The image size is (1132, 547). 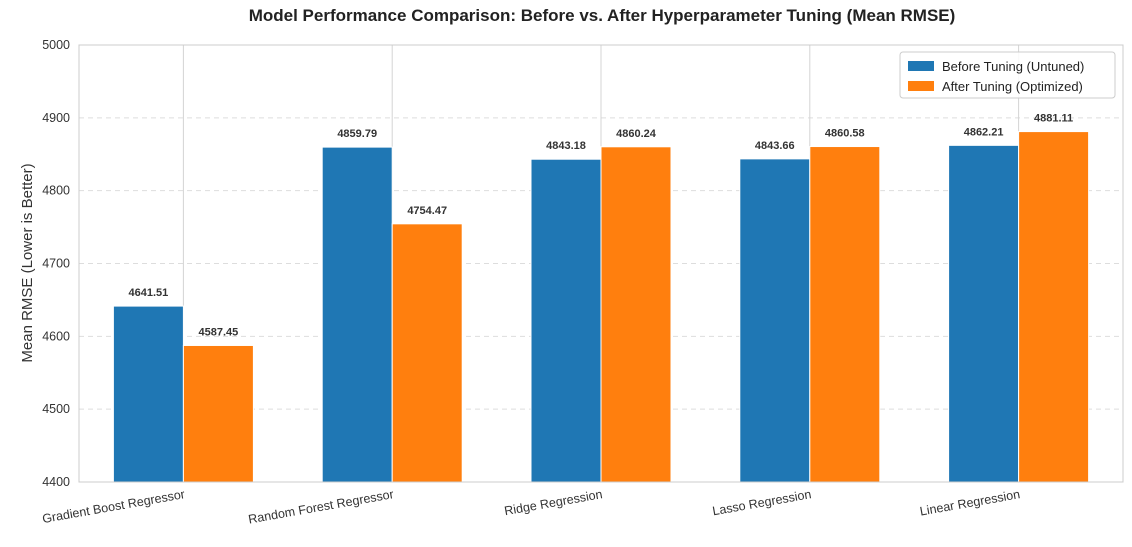 What do you see at coordinates (56, 409) in the screenshot?
I see `y-tick-label: 4500` at bounding box center [56, 409].